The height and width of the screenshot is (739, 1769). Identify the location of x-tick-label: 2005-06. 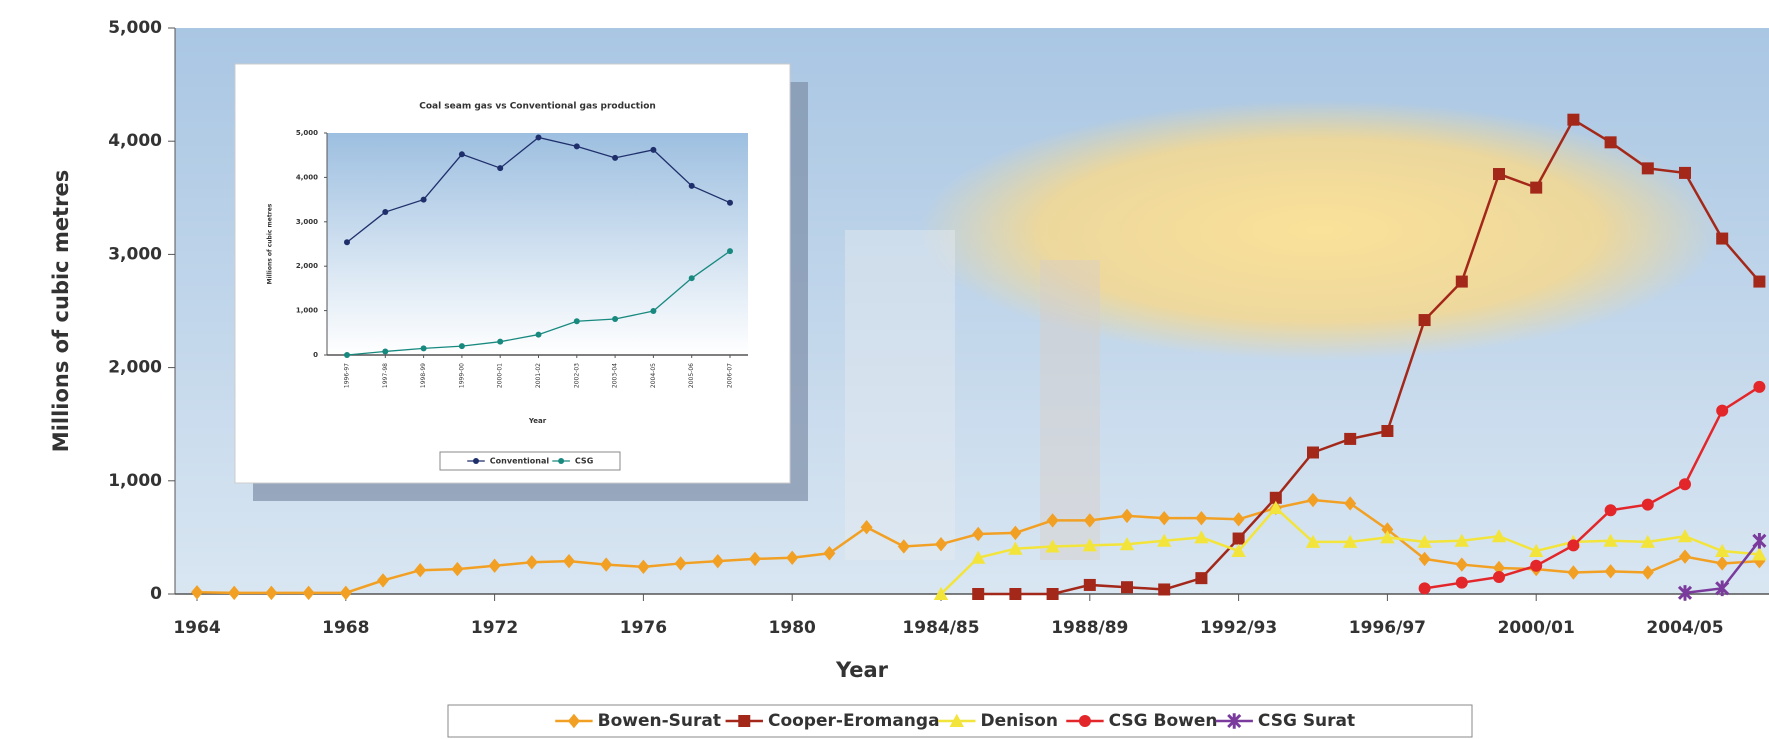
(691, 375).